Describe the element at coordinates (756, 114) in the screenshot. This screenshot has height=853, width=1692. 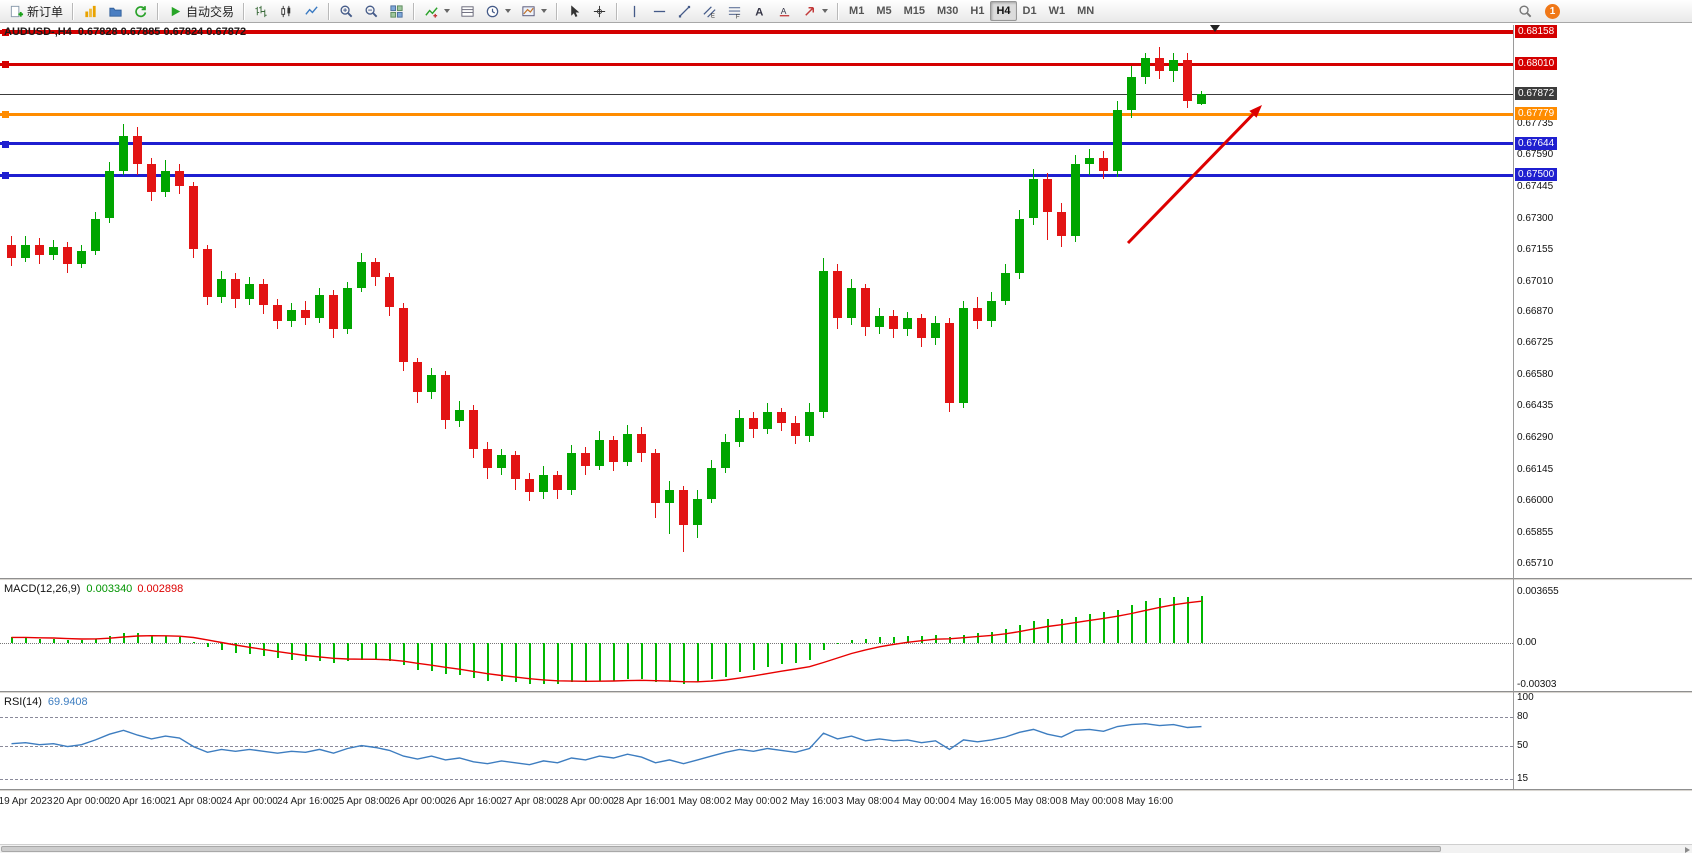
I see `horizontal-line-0.67779` at that location.